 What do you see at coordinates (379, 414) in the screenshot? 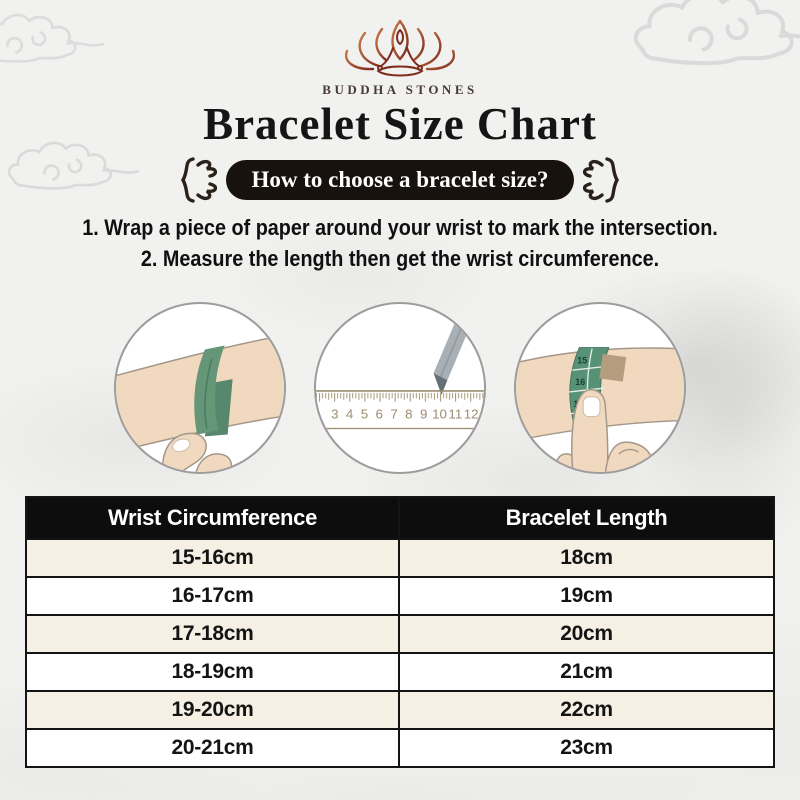
I see `ruler-number: 6` at bounding box center [379, 414].